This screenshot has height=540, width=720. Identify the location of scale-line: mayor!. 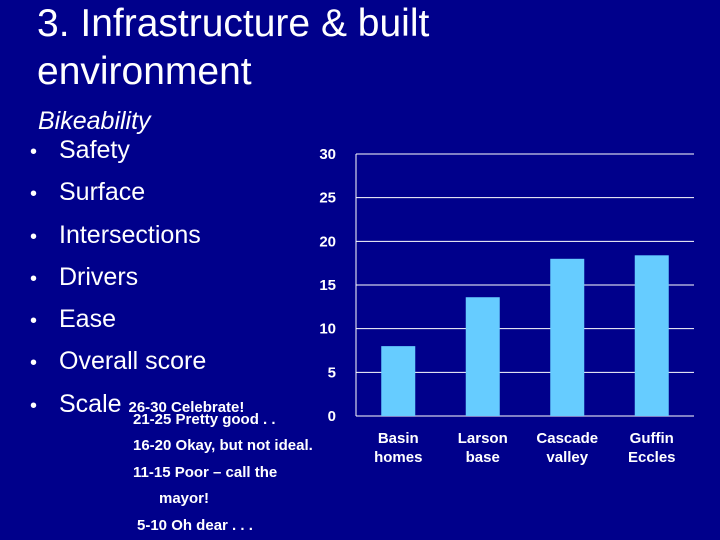
(184, 499).